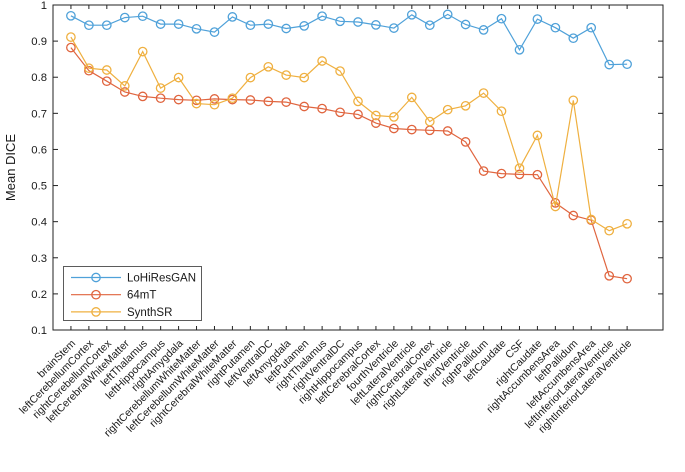  I want to click on y-tick-label: 0.2, so click(39, 295).